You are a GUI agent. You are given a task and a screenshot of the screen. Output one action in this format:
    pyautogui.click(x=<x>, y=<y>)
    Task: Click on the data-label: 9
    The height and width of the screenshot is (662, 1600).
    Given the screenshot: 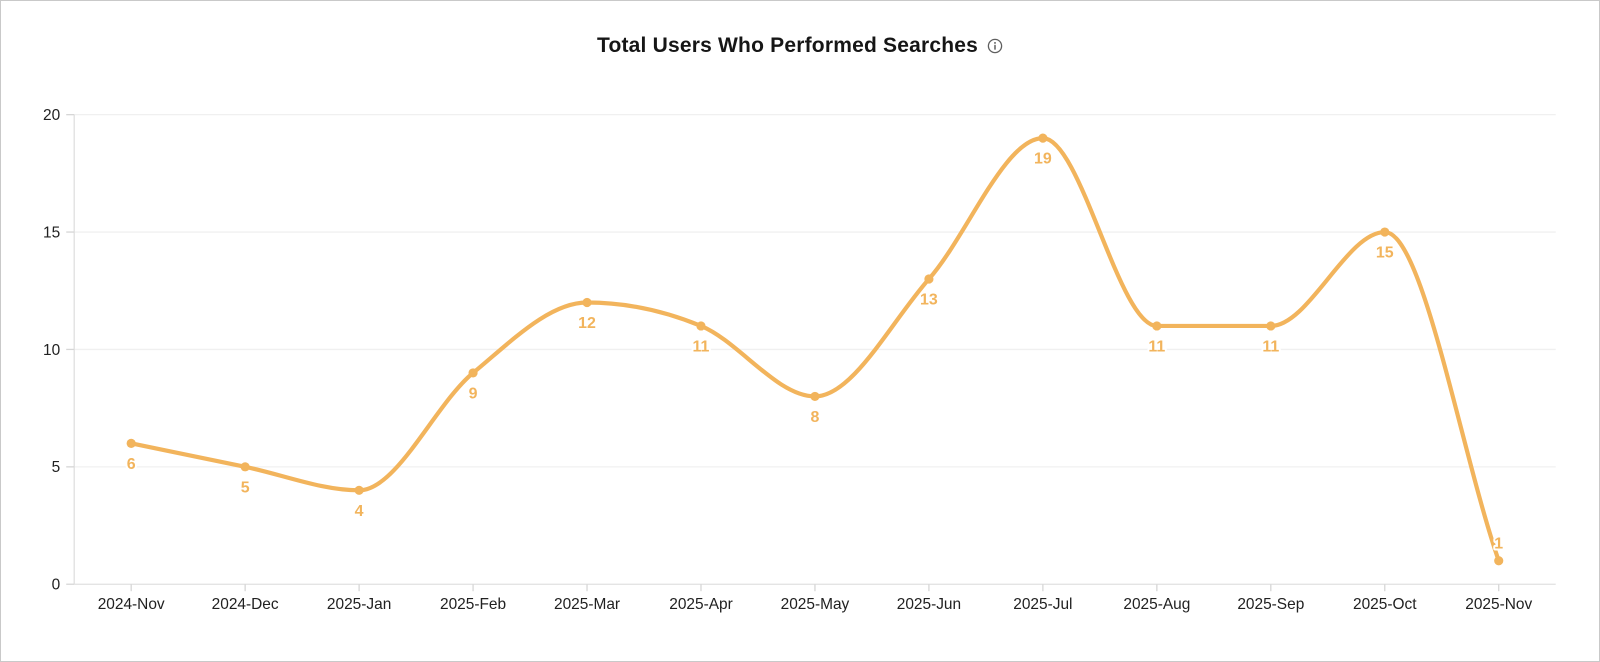 What is the action you would take?
    pyautogui.click(x=473, y=393)
    